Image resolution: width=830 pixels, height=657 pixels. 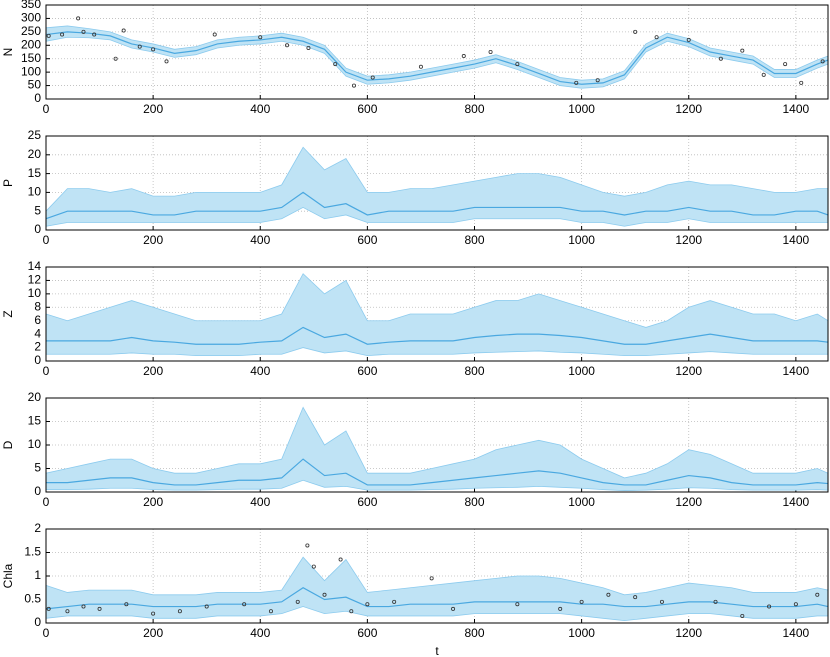 What do you see at coordinates (437, 650) in the screenshot?
I see `x-axis-label: t` at bounding box center [437, 650].